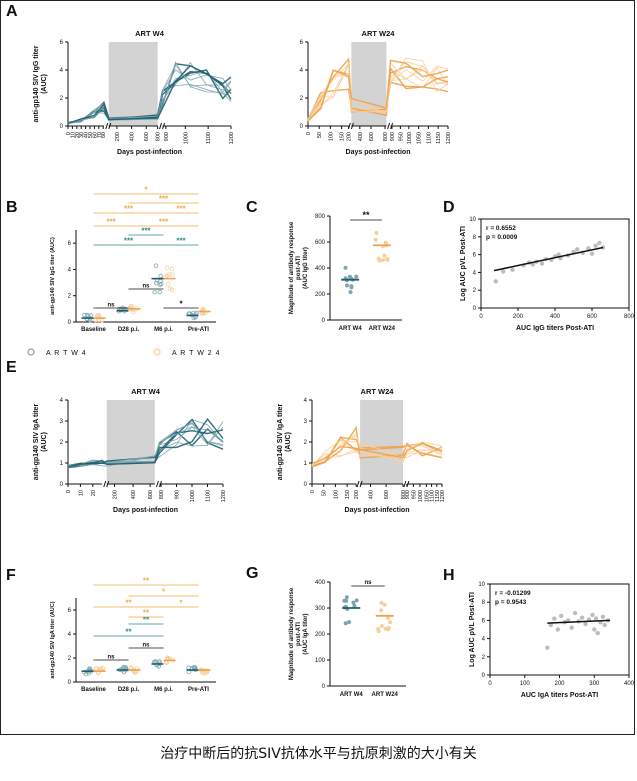  Describe the element at coordinates (146, 391) in the screenshot. I see `chart-title: ART W4` at that location.